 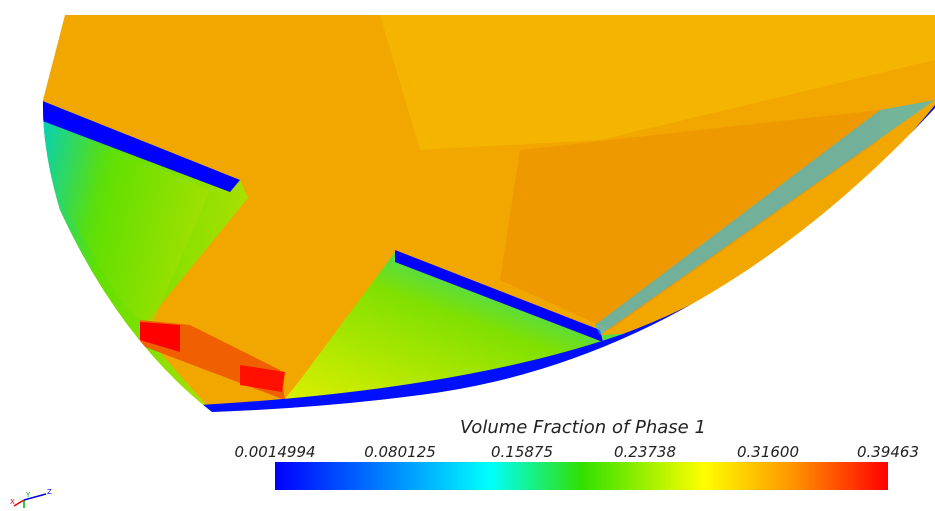 I want to click on color-bar-tick: 0.23738, so click(x=645, y=452).